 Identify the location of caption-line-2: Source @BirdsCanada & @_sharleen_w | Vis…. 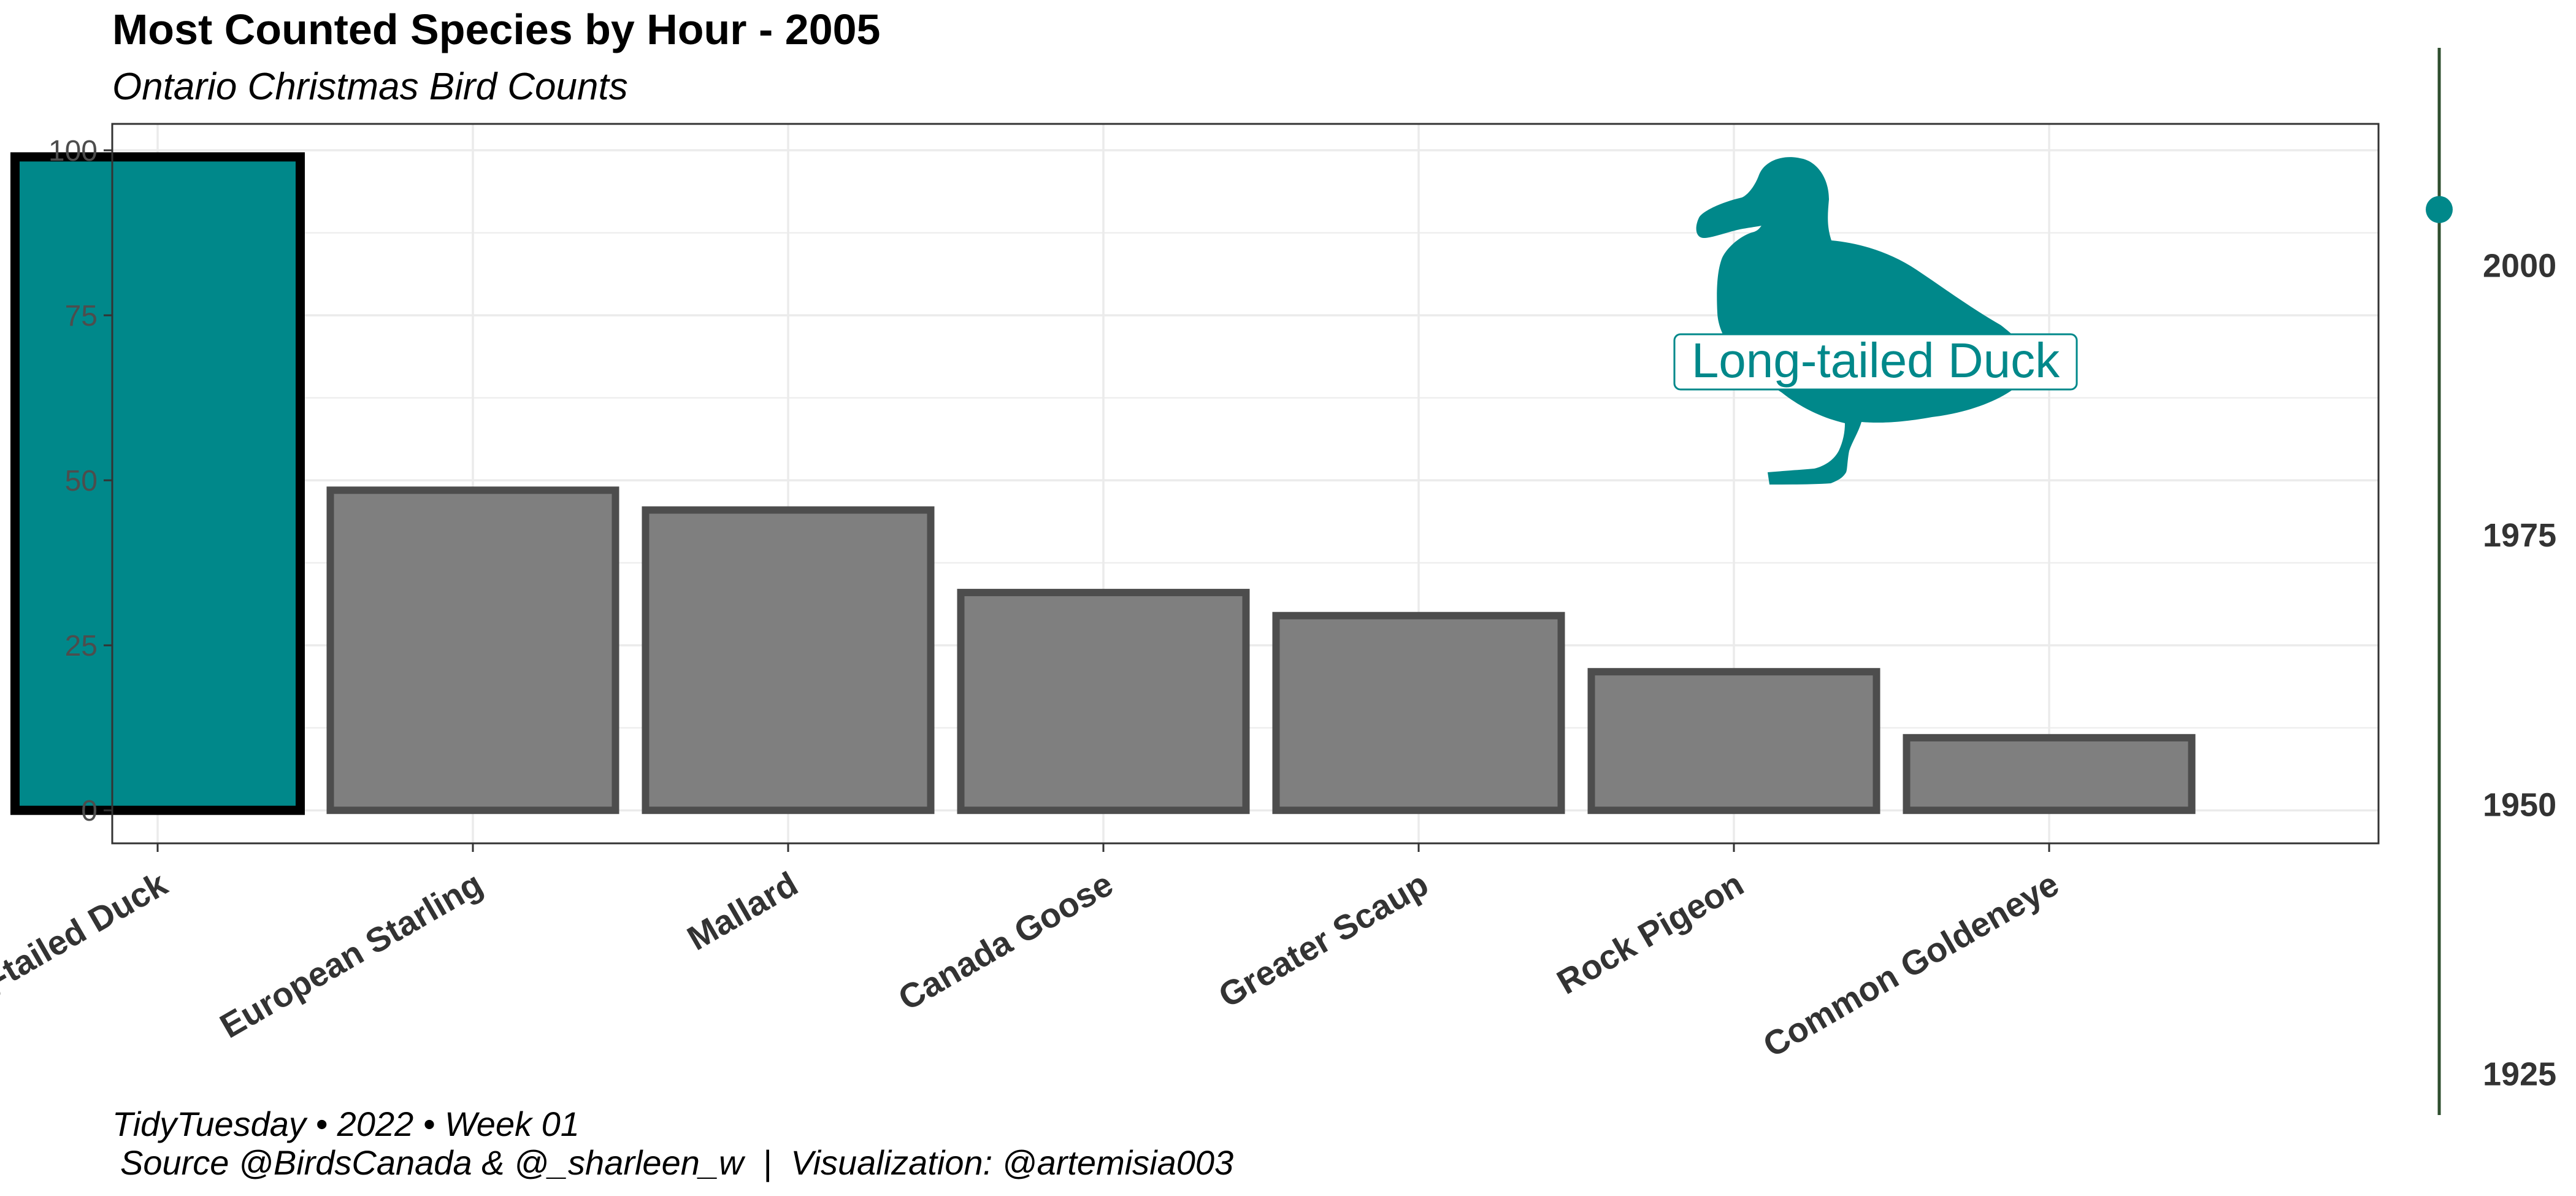
(676, 1163).